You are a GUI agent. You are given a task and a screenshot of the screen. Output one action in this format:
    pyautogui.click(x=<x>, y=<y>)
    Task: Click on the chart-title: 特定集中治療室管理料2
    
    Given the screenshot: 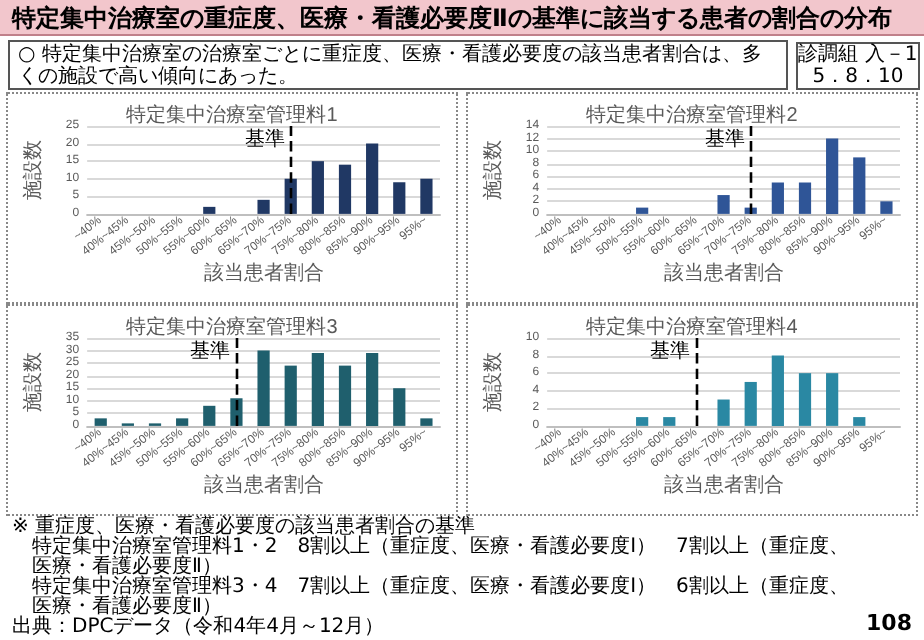 What is the action you would take?
    pyautogui.click(x=692, y=115)
    